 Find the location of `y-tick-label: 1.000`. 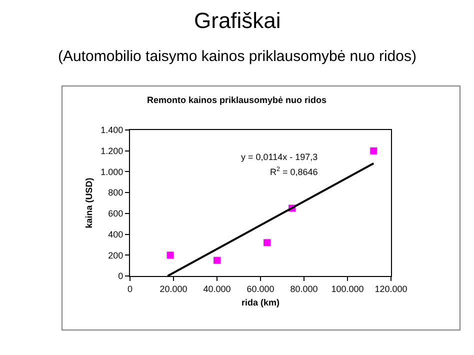

y-tick-label: 1.000 is located at coordinates (112, 171).